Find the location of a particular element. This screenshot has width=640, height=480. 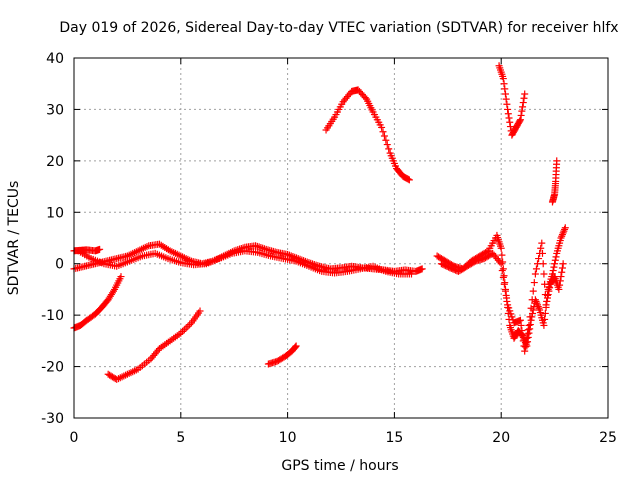

series-arc-a is located at coordinates (97, 302).